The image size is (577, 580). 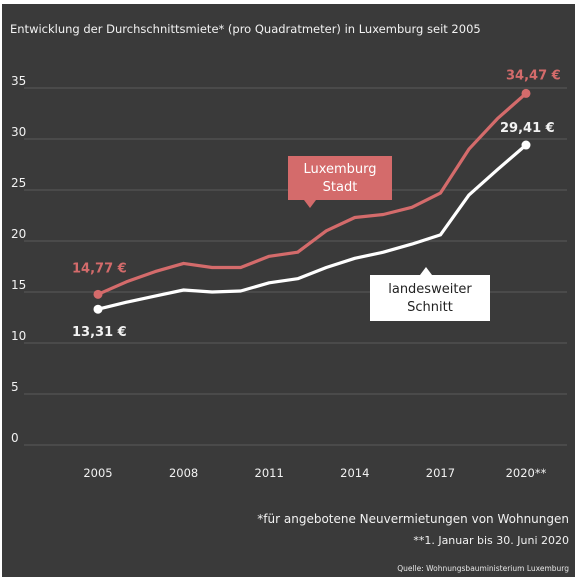 What do you see at coordinates (15, 387) in the screenshot?
I see `y-tick-label-5: 5` at bounding box center [15, 387].